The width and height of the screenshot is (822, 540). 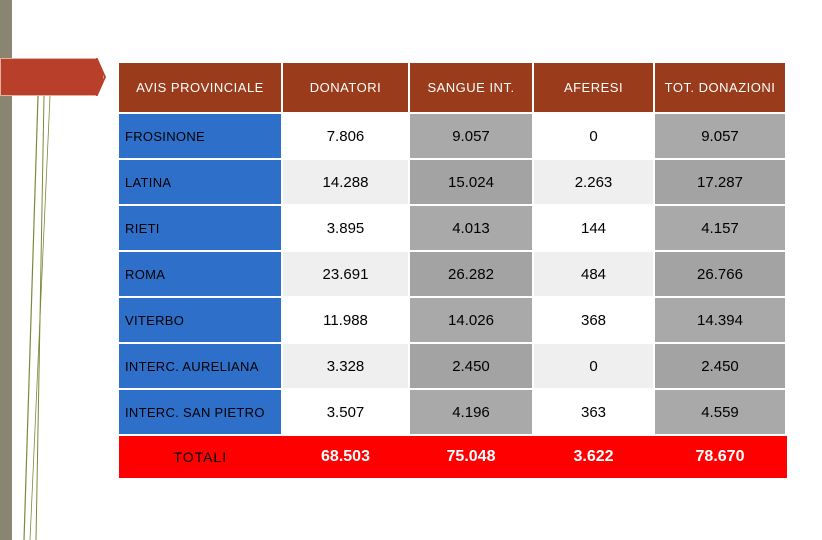 I want to click on header-aferesi: AFERESI, so click(x=594, y=88).